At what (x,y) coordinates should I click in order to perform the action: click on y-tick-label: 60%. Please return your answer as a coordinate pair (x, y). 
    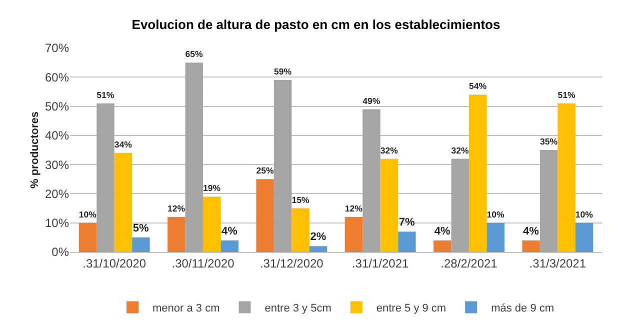
    Looking at the image, I should click on (57, 77).